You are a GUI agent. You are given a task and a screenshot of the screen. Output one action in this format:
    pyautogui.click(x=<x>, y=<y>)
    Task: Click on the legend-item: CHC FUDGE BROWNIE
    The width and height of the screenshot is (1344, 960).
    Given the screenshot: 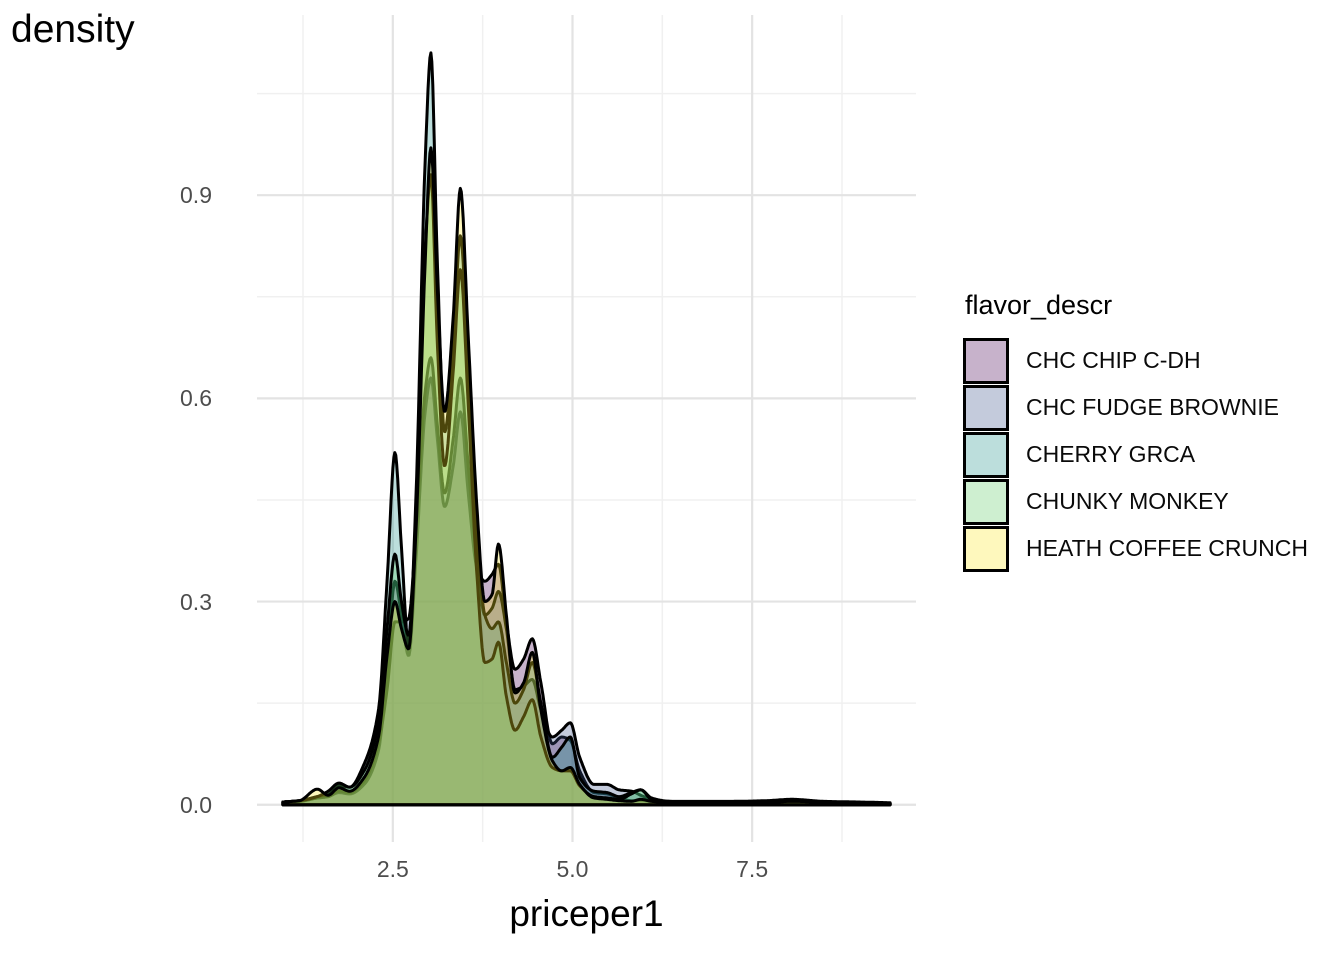 What is the action you would take?
    pyautogui.click(x=1135, y=407)
    